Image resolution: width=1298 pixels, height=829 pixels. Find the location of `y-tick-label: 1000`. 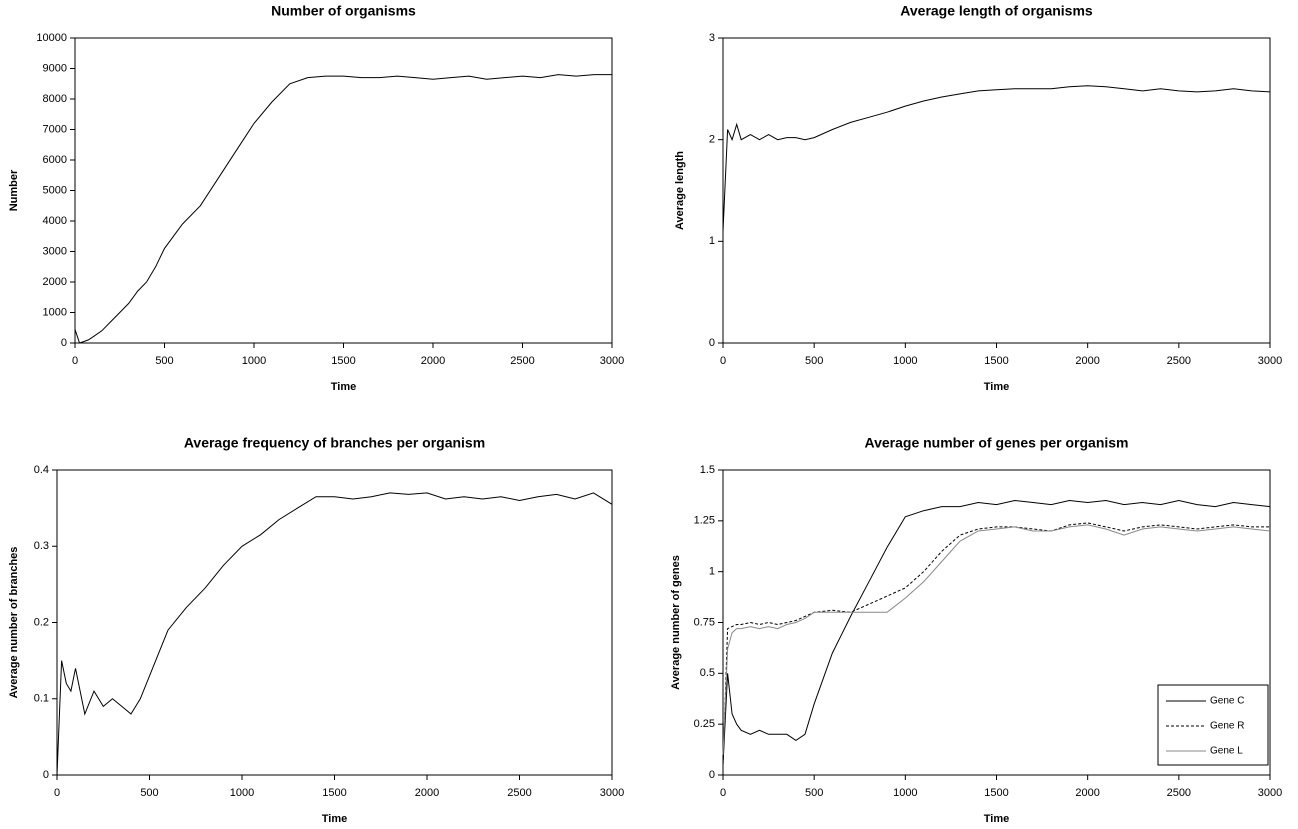

y-tick-label: 1000 is located at coordinates (55, 312).